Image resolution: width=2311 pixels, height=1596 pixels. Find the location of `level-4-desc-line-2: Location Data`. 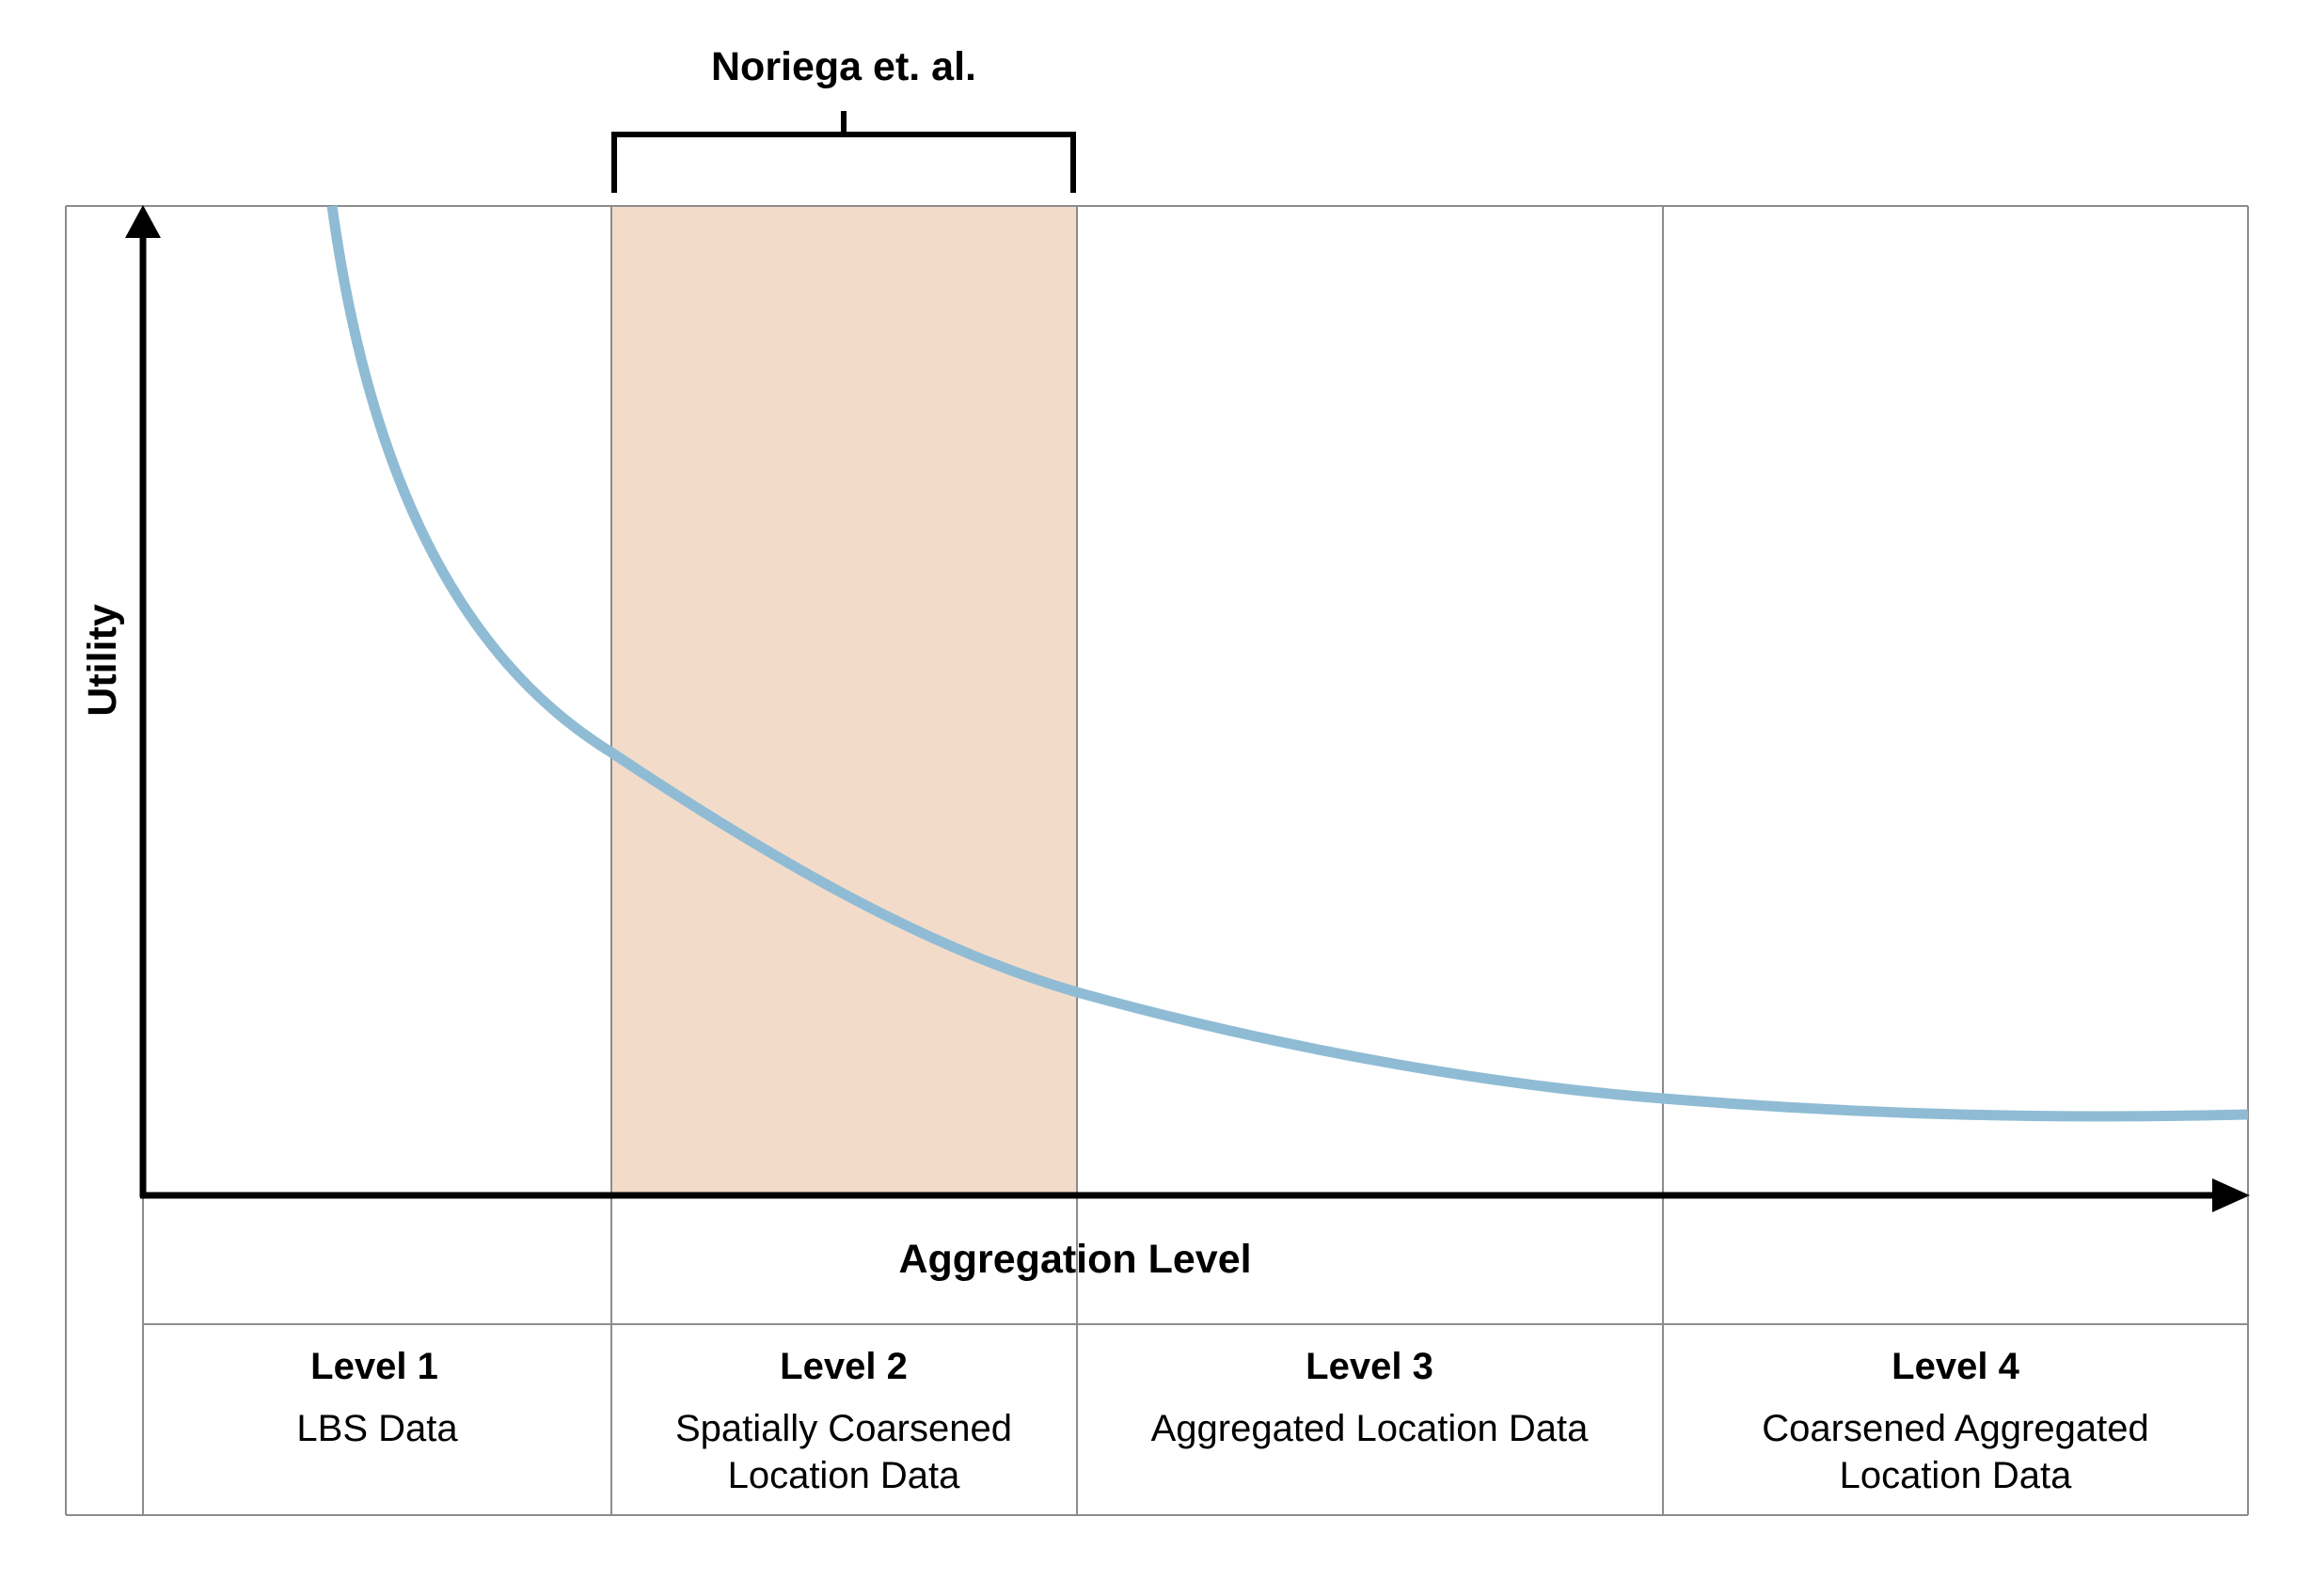

level-4-desc-line-2: Location Data is located at coordinates (1956, 1475).